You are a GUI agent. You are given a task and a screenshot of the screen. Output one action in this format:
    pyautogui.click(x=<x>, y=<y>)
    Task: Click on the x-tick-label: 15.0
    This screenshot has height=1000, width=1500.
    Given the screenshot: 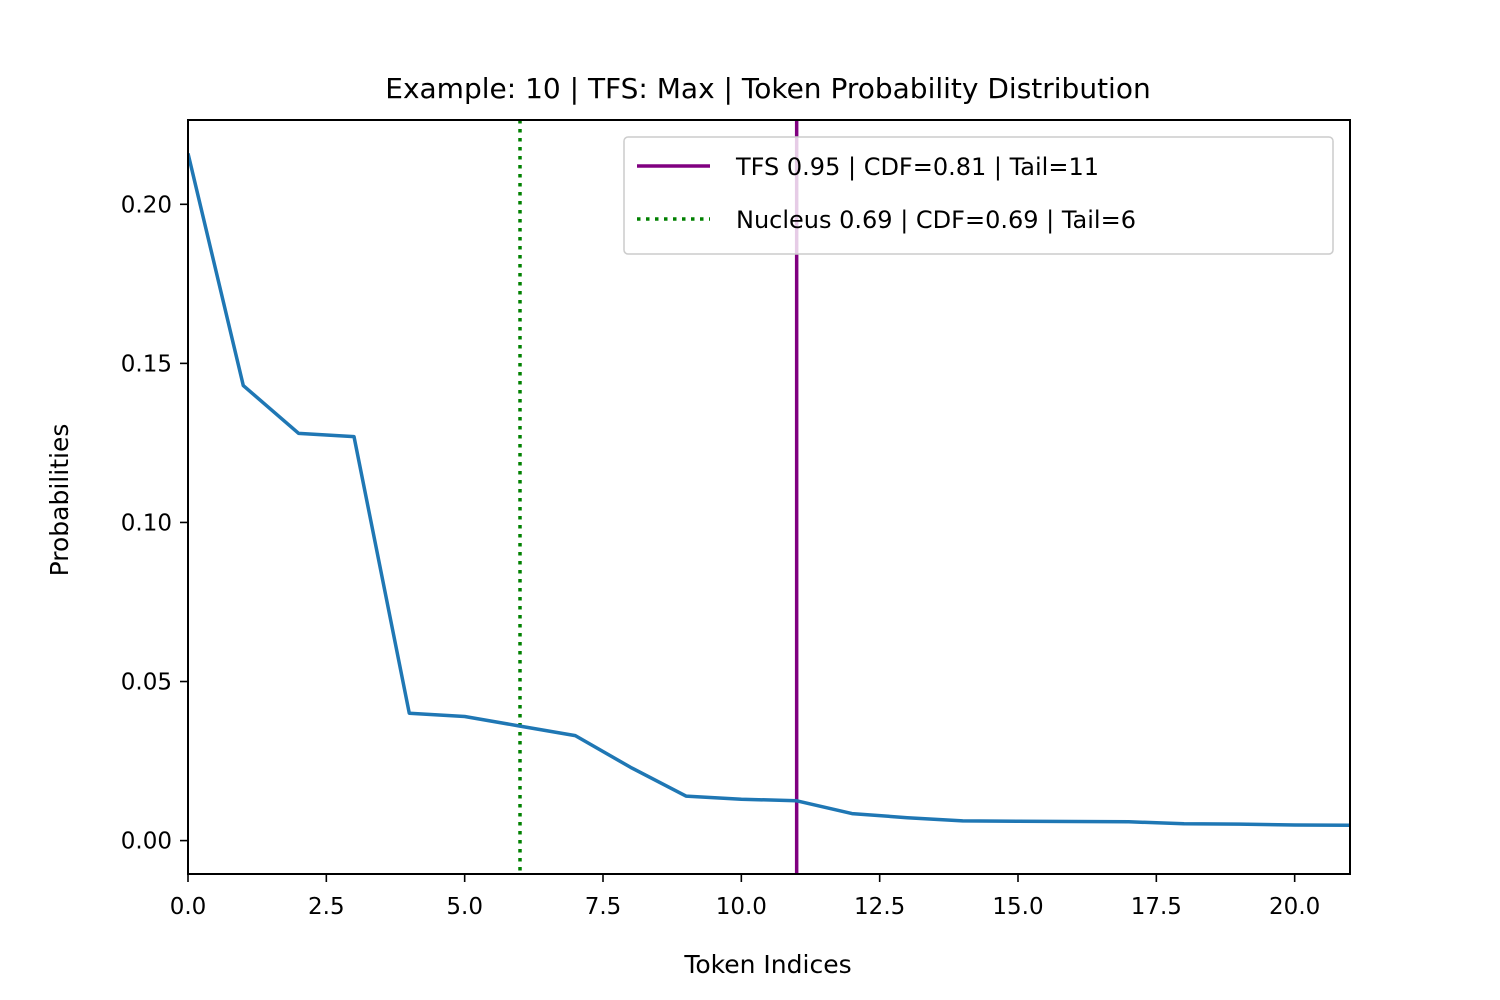 What is the action you would take?
    pyautogui.click(x=1017, y=907)
    